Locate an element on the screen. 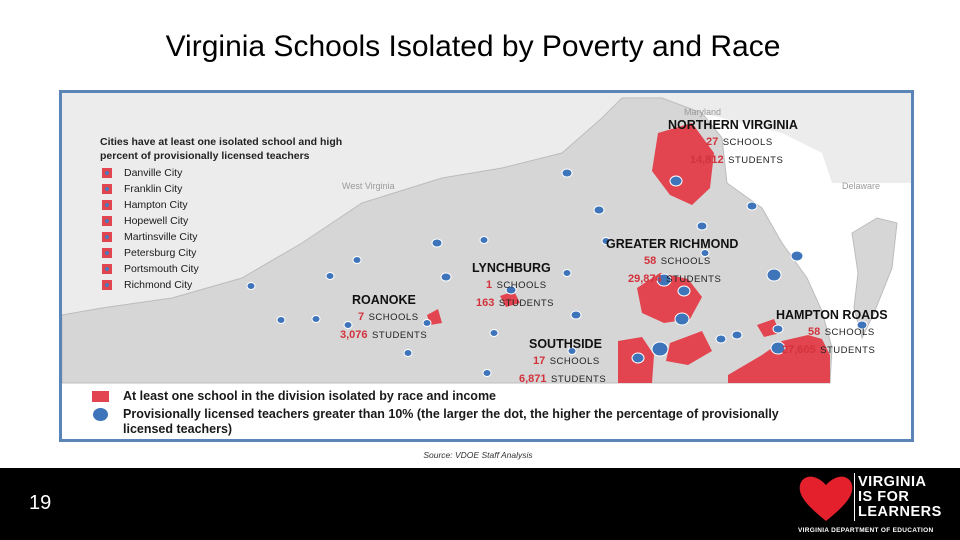 The image size is (960, 540). logo-line1: VIRGINIA is located at coordinates (892, 482).